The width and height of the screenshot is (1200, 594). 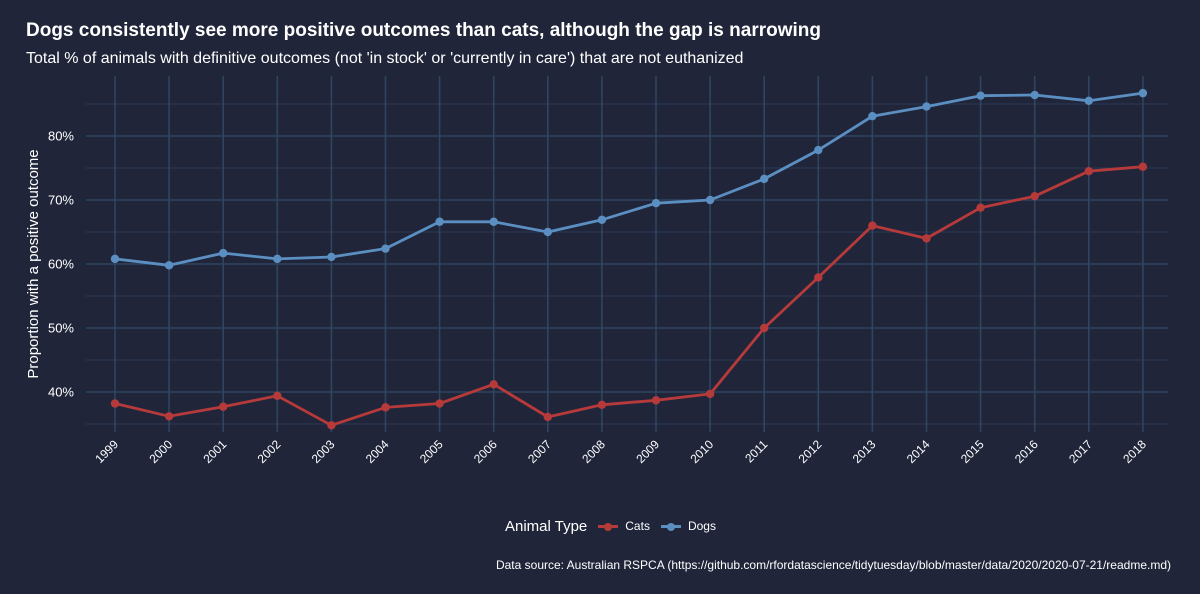 What do you see at coordinates (539, 451) in the screenshot?
I see `x-tick-label: 2007` at bounding box center [539, 451].